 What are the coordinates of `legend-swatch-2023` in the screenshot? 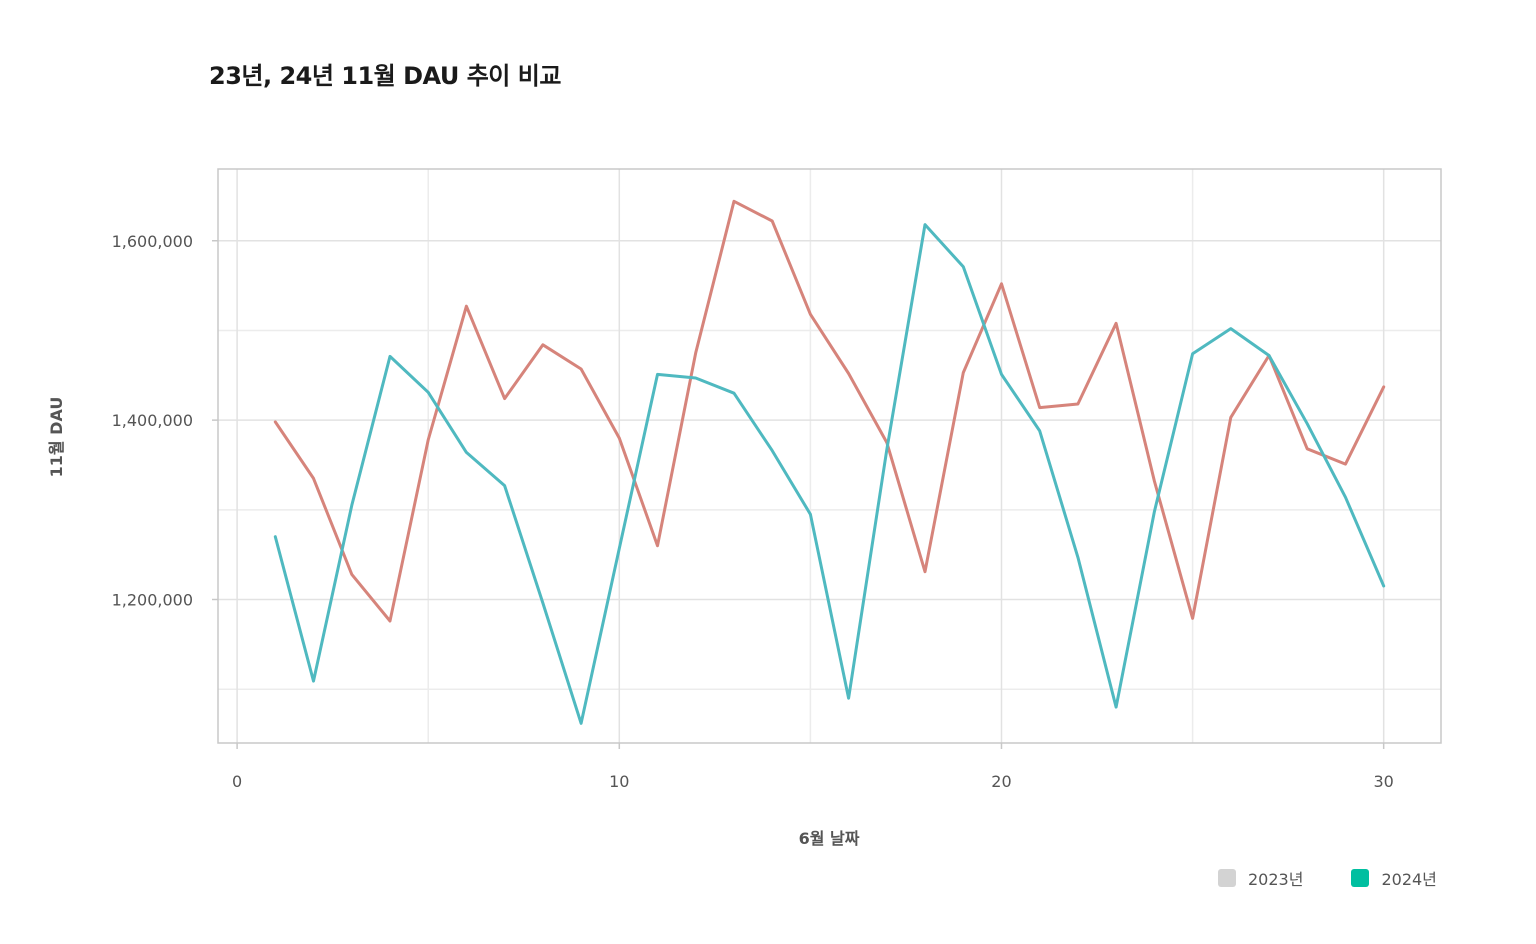 It's located at (1227, 878).